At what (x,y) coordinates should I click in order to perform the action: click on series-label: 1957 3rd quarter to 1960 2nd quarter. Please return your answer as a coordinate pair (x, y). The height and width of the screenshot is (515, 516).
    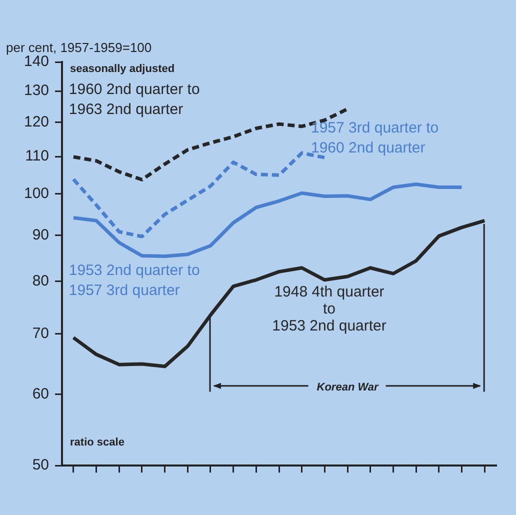
    Looking at the image, I should click on (374, 137).